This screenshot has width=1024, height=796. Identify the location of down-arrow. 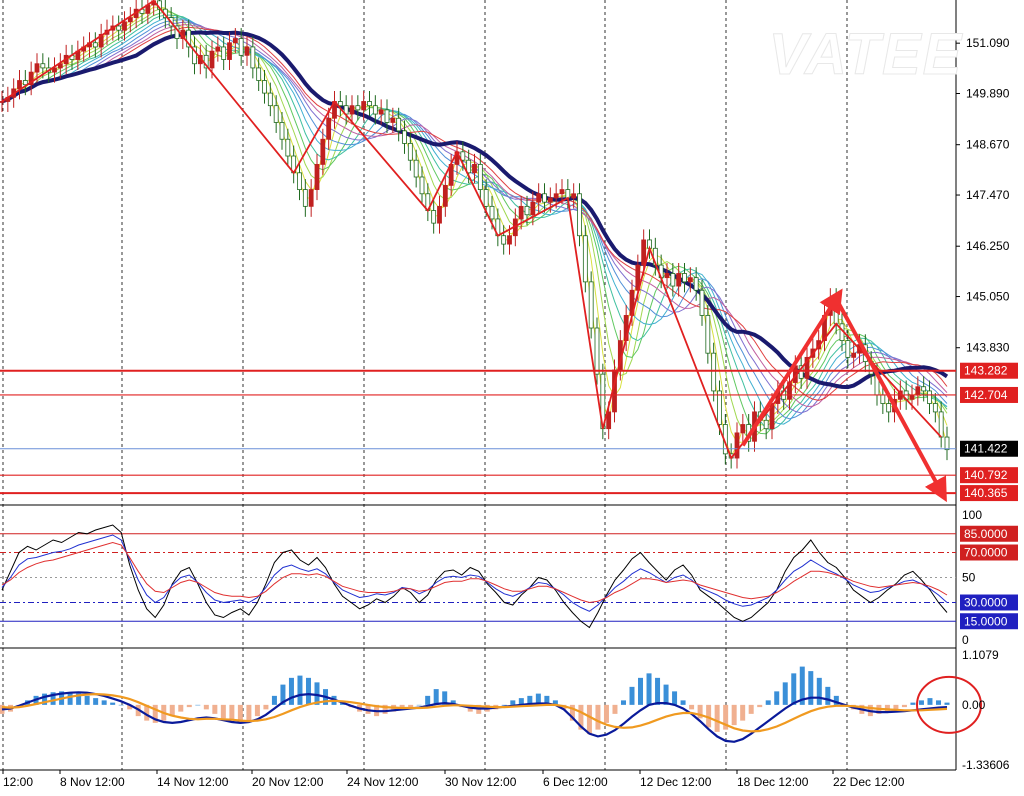
(890, 400).